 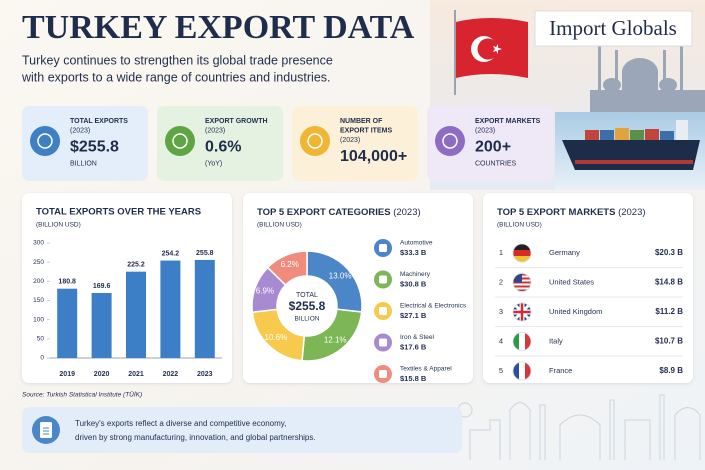 What do you see at coordinates (94, 147) in the screenshot?
I see `kpi-value: $255.8` at bounding box center [94, 147].